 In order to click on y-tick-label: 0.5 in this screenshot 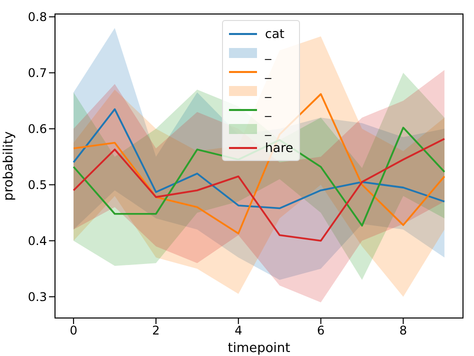, I will do `click(37, 185)`.